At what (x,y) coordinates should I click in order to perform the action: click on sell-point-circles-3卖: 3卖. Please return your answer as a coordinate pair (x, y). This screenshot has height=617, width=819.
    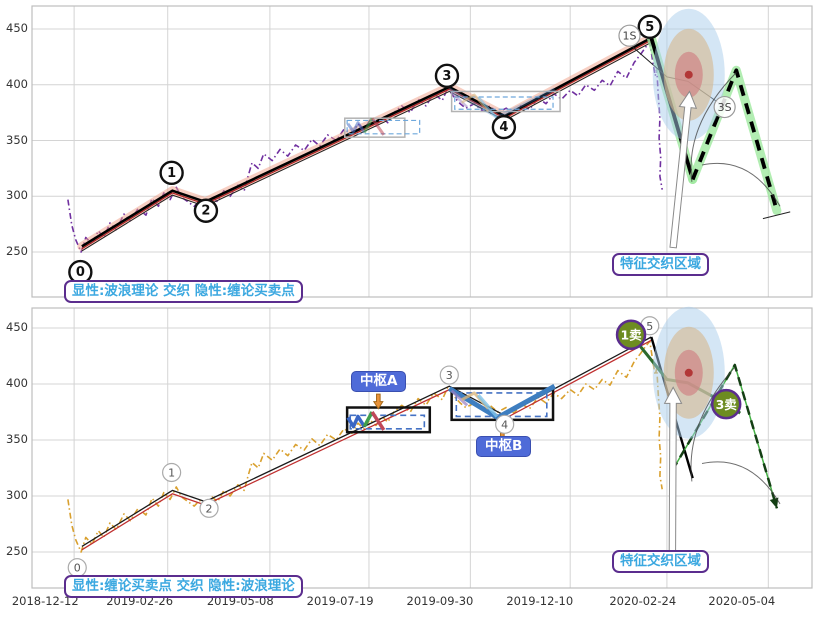
    Looking at the image, I should click on (726, 404).